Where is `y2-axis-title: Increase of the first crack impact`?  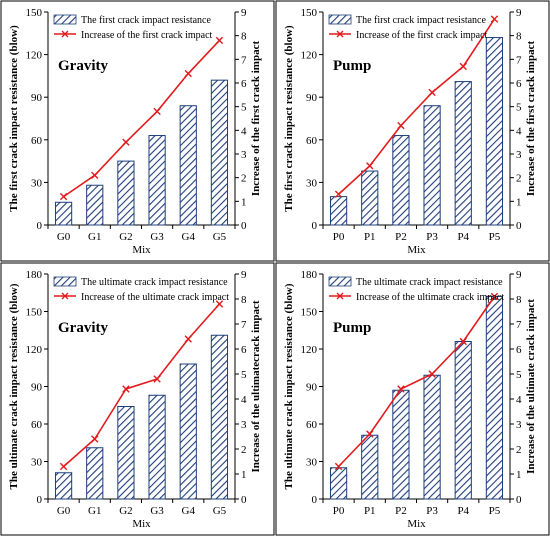 y2-axis-title: Increase of the first crack impact is located at coordinates (256, 119).